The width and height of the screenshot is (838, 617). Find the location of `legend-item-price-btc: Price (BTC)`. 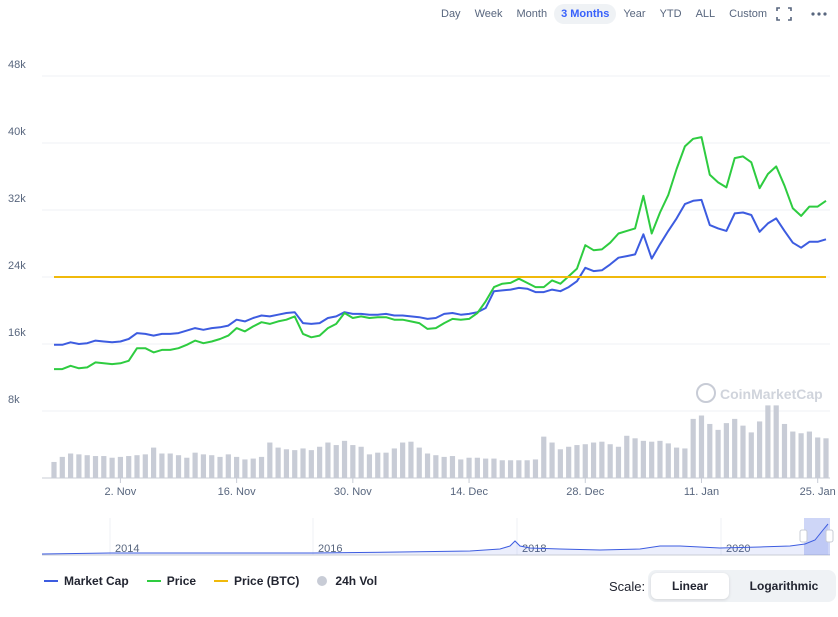

legend-item-price-btc: Price (BTC) is located at coordinates (256, 581).